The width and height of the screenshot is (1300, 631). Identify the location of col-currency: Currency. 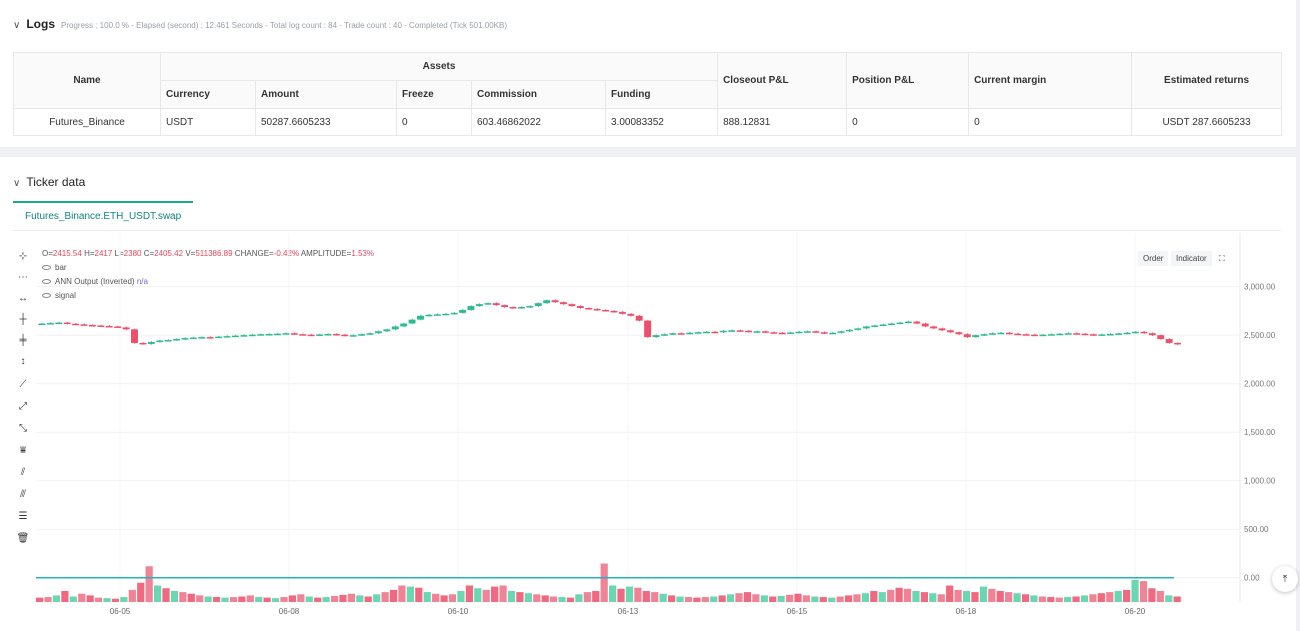
(208, 94).